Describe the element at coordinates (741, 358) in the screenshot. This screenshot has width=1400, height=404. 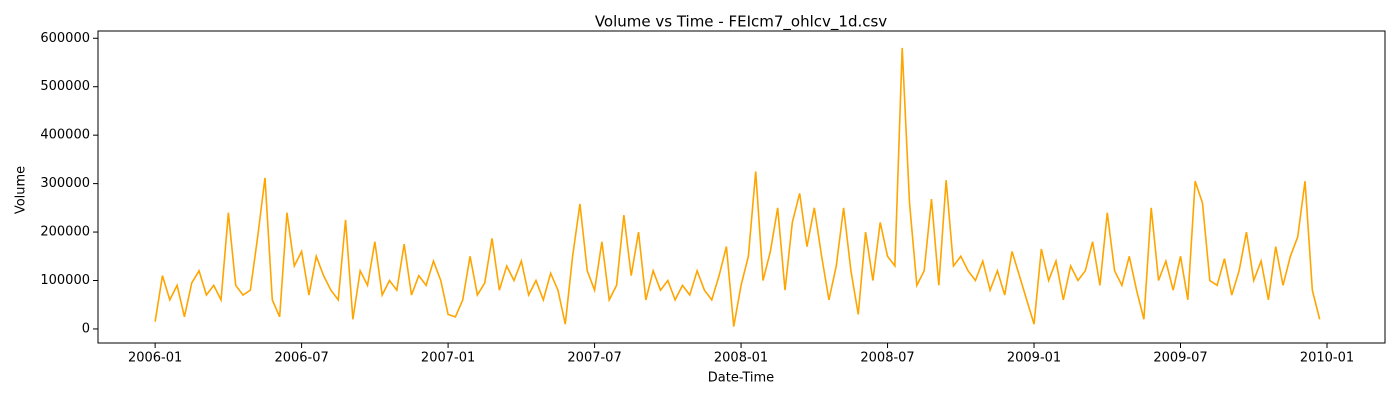
I see `x-tick-label: 2008-01` at that location.